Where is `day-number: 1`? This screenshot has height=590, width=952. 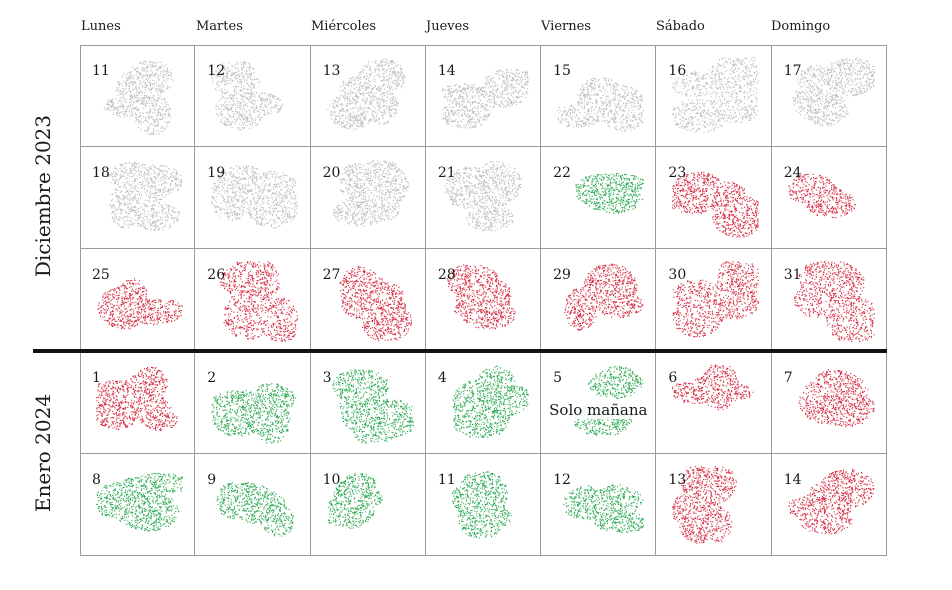
day-number: 1 is located at coordinates (96, 377).